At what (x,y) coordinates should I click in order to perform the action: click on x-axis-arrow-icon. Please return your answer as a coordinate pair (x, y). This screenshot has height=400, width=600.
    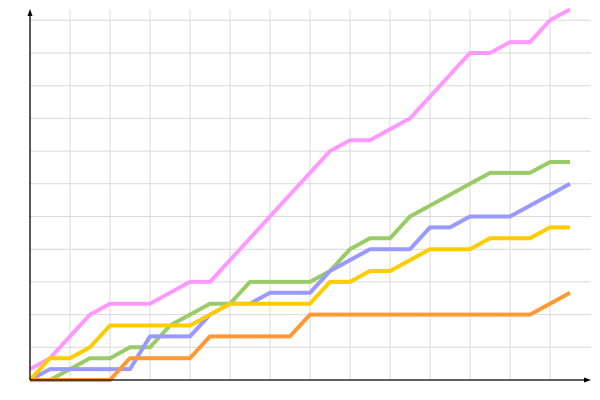
    Looking at the image, I should click on (587, 380).